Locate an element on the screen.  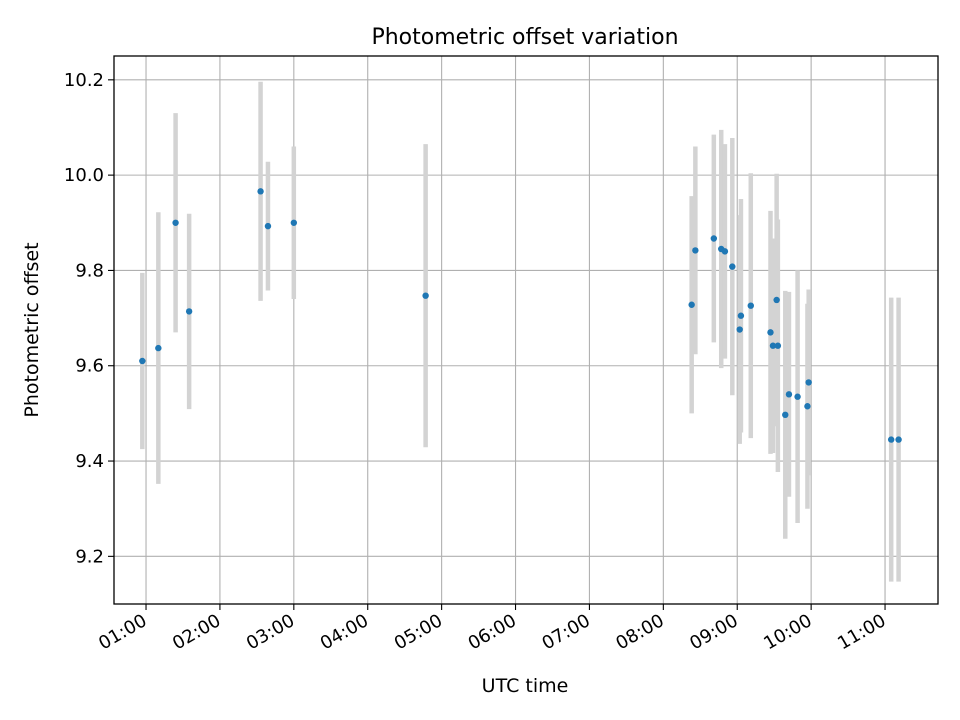
x-axis-label: UTC time is located at coordinates (525, 686).